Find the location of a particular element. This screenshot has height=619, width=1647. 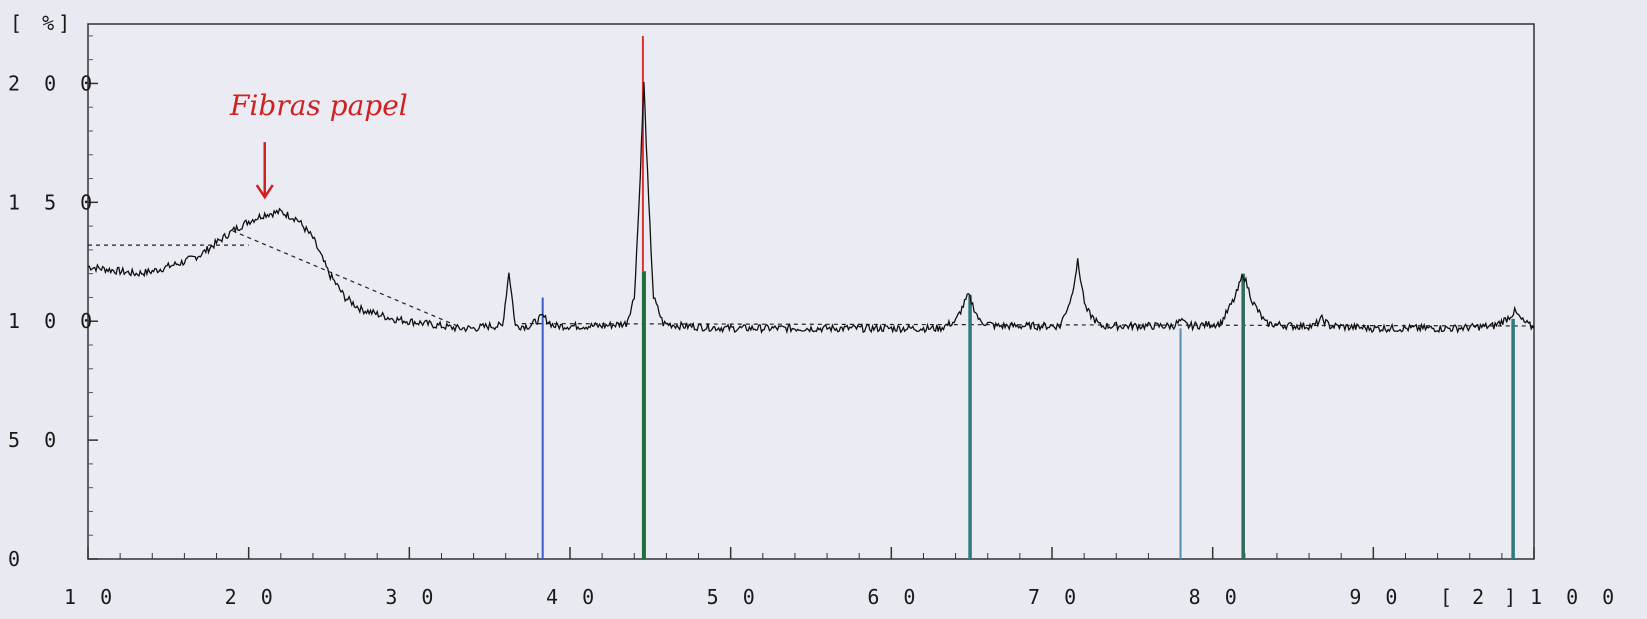

y-tick-label: 2 0 0 is located at coordinates (53, 83).